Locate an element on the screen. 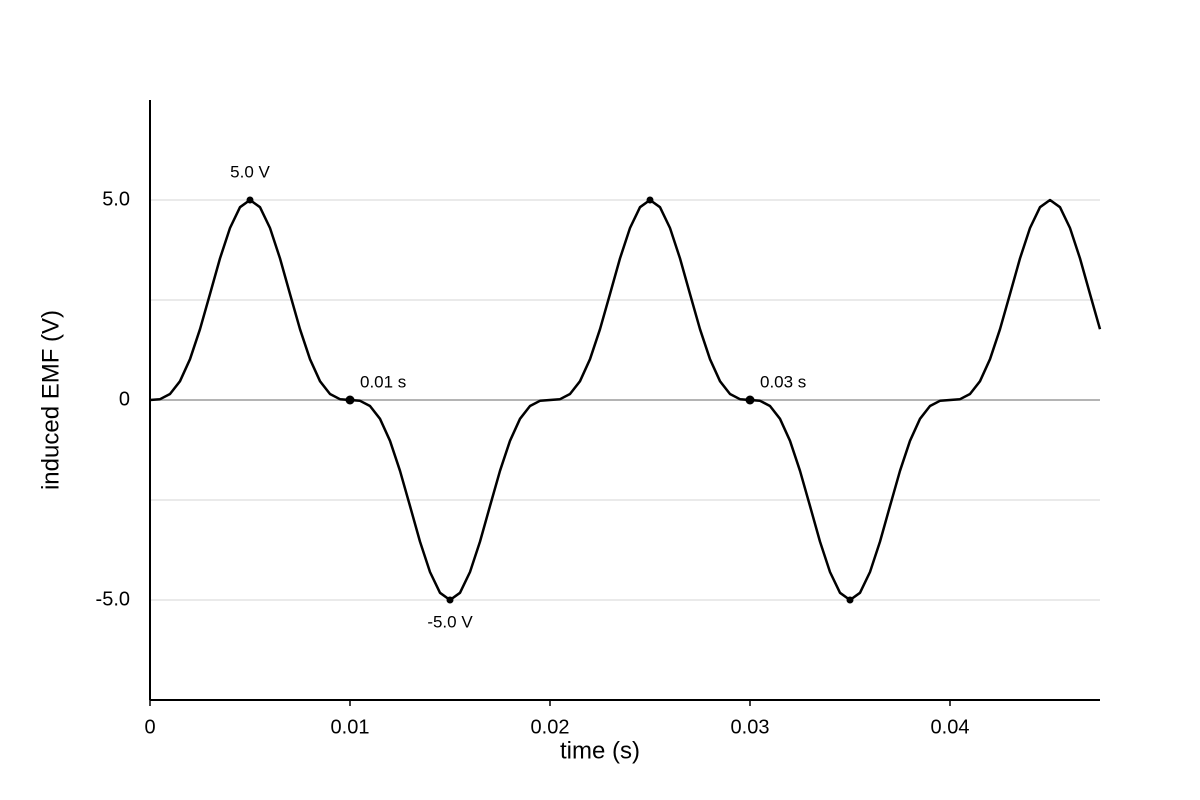 The height and width of the screenshot is (800, 1200). marker-label: -5.0 V is located at coordinates (450, 621).